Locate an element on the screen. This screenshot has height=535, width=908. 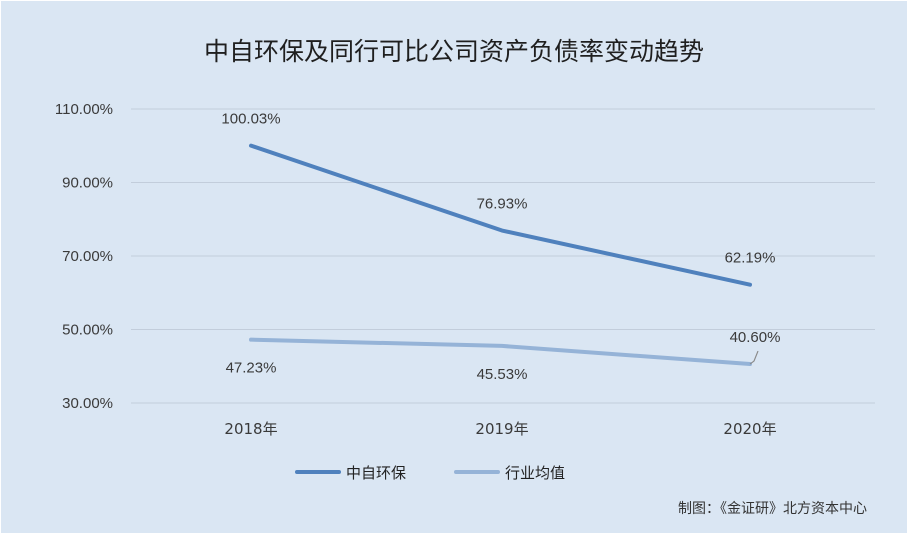
y-tick-label: 30.00% is located at coordinates (87, 403).